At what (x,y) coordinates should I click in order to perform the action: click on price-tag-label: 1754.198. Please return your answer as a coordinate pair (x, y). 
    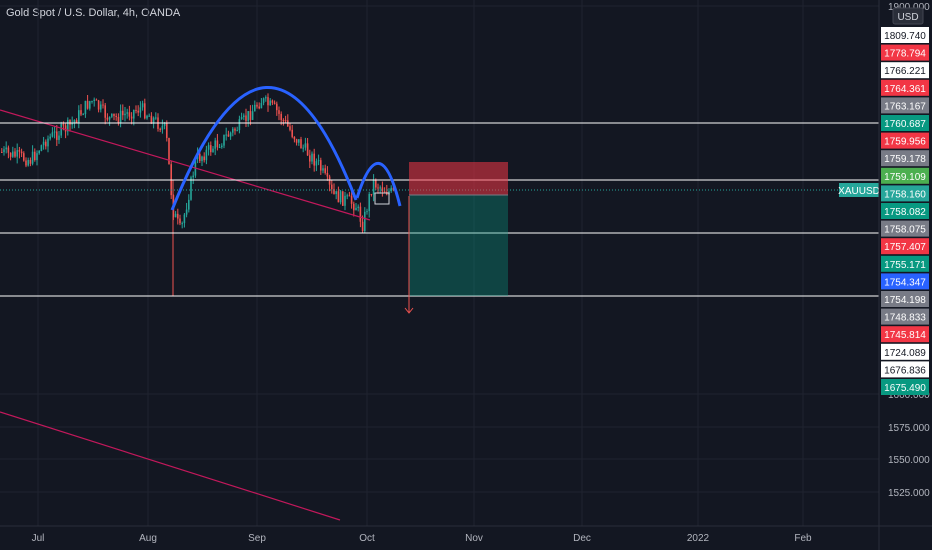
    Looking at the image, I should click on (905, 300).